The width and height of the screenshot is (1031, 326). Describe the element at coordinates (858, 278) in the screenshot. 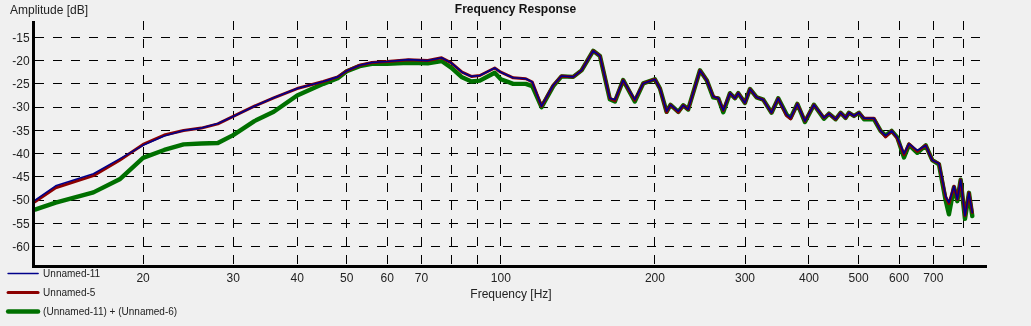

I see `x-tick-label: 500` at that location.